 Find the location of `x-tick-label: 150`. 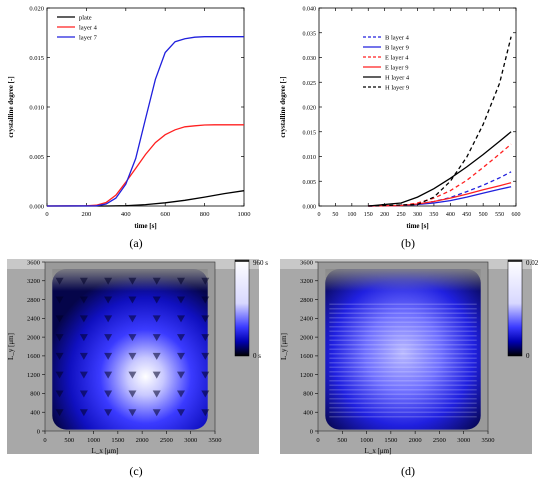

x-tick-label: 150 is located at coordinates (368, 215).